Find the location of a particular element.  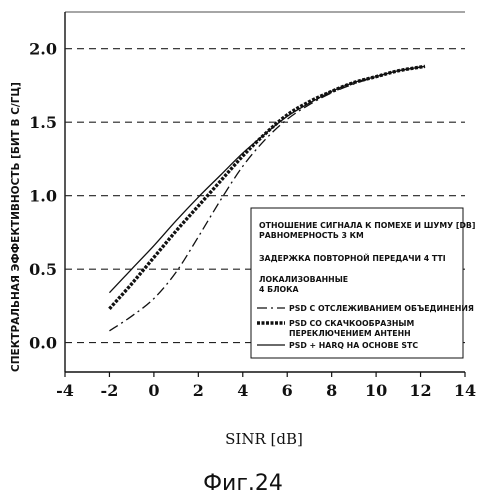

y-tick-label: 1.0 is located at coordinates (43, 196).